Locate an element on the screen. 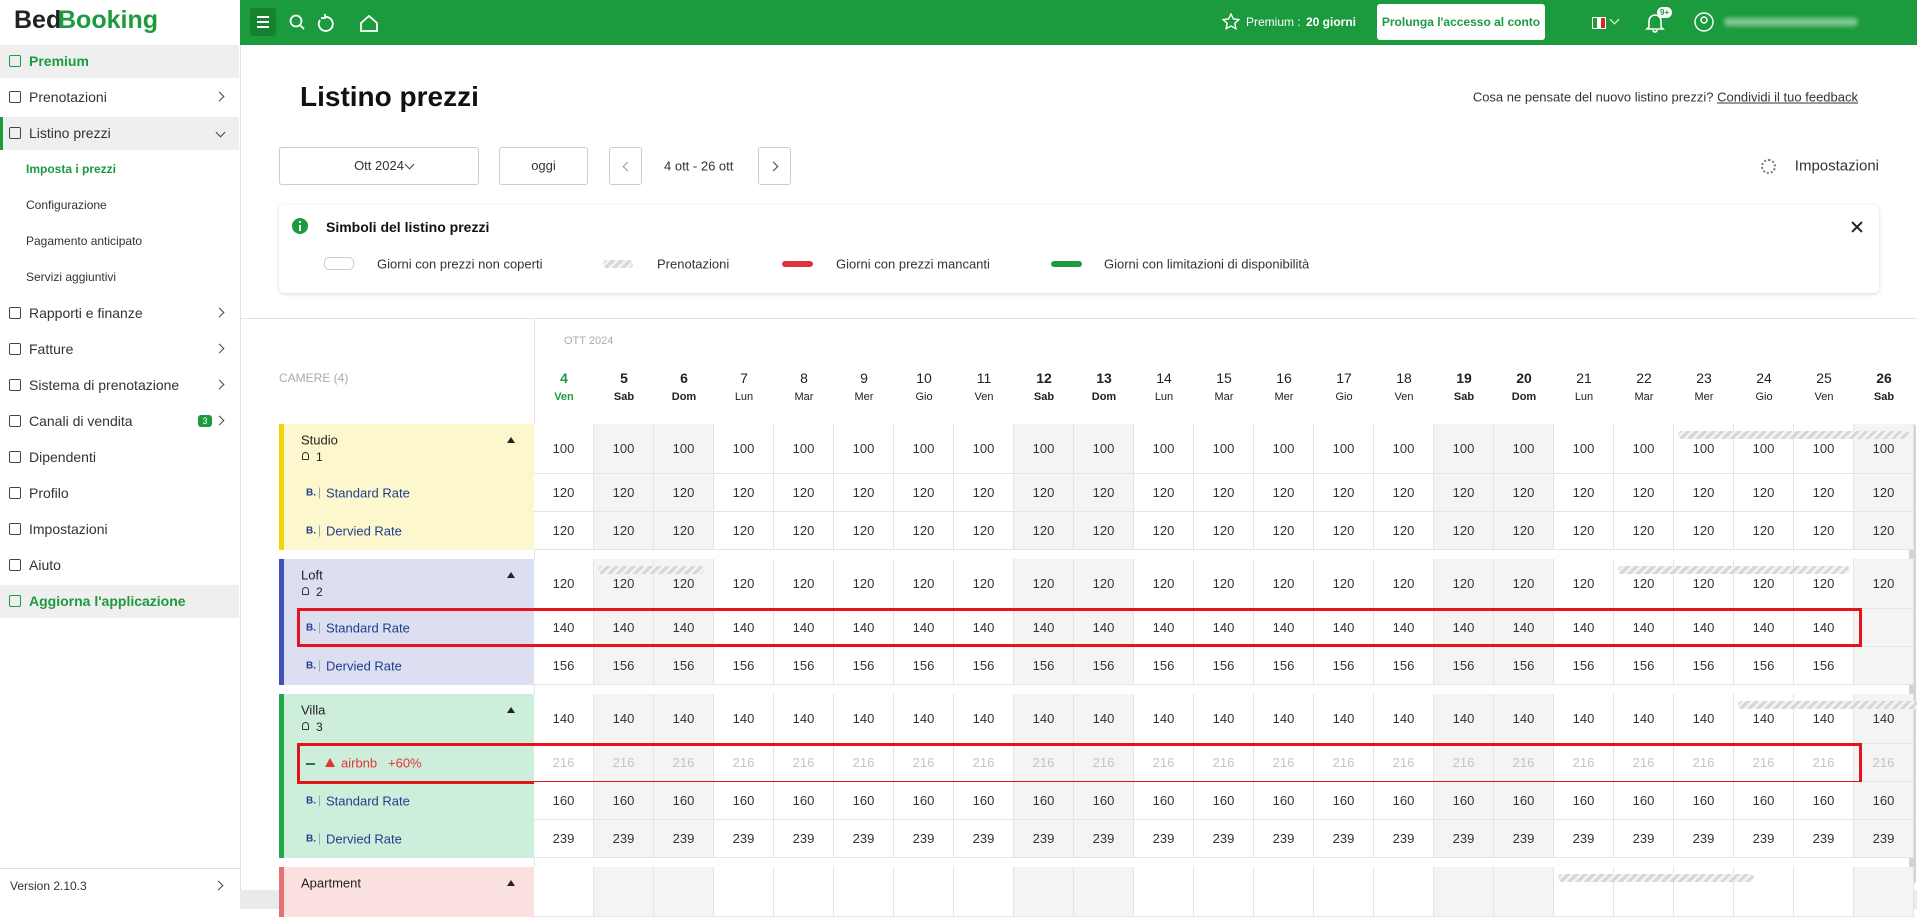  today-button: oggi is located at coordinates (543, 166).